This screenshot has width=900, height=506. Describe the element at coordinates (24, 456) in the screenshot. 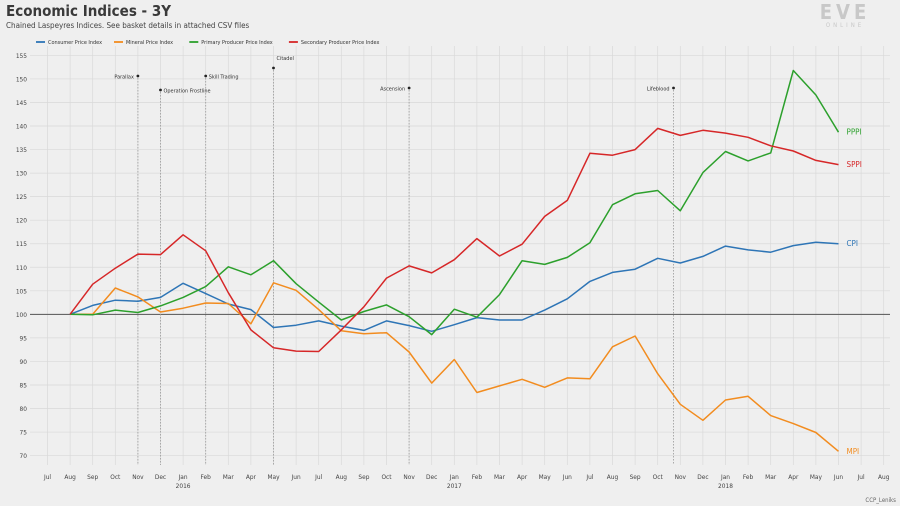

I see `y-tick-label: 70` at that location.